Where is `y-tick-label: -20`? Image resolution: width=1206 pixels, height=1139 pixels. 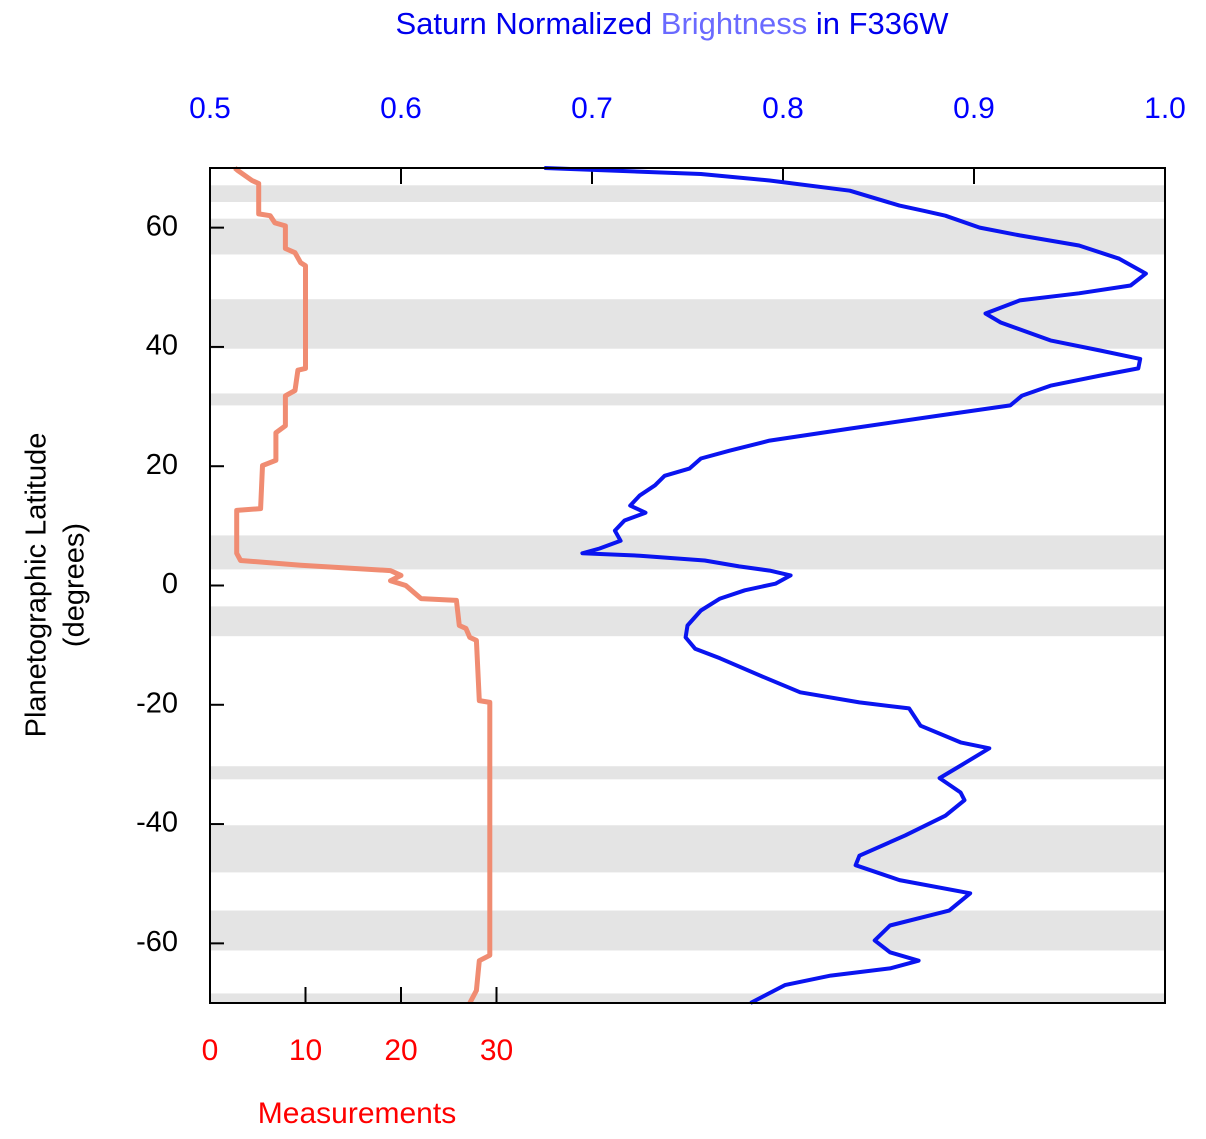
y-tick-label: -20 is located at coordinates (157, 703).